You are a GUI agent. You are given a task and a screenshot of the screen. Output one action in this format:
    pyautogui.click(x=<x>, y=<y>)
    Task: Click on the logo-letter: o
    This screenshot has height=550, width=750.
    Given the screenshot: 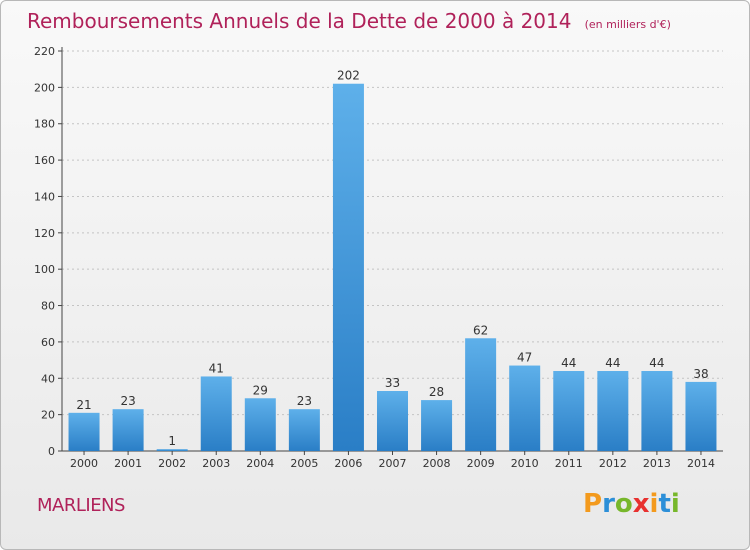 What is the action you would take?
    pyautogui.click(x=623, y=504)
    